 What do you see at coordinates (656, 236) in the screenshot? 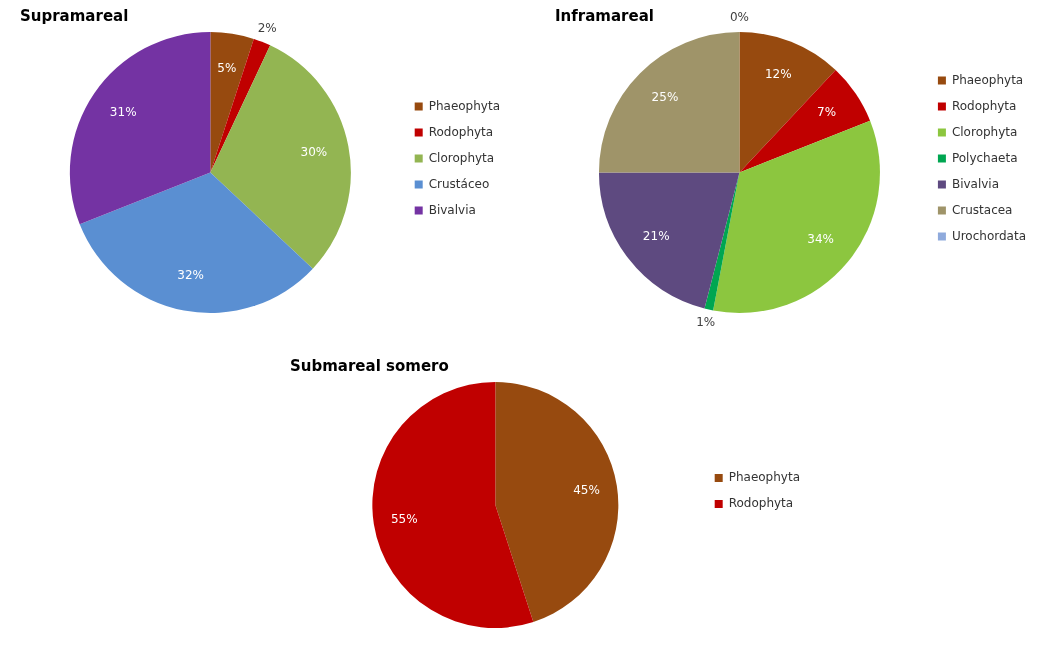
I see `data-label: 21%` at bounding box center [656, 236].